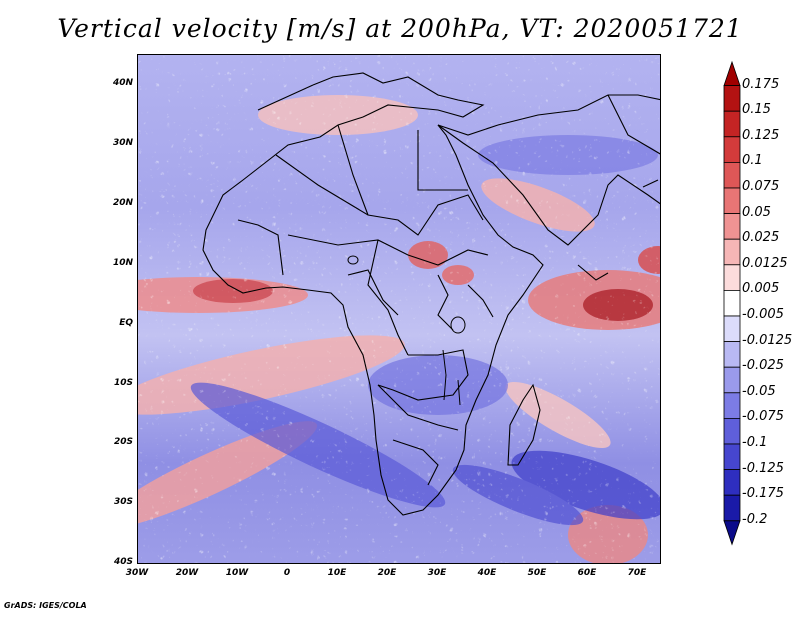 This screenshot has height=618, width=800. What do you see at coordinates (761, 135) in the screenshot?
I see `colorbar-label: 0.125` at bounding box center [761, 135].